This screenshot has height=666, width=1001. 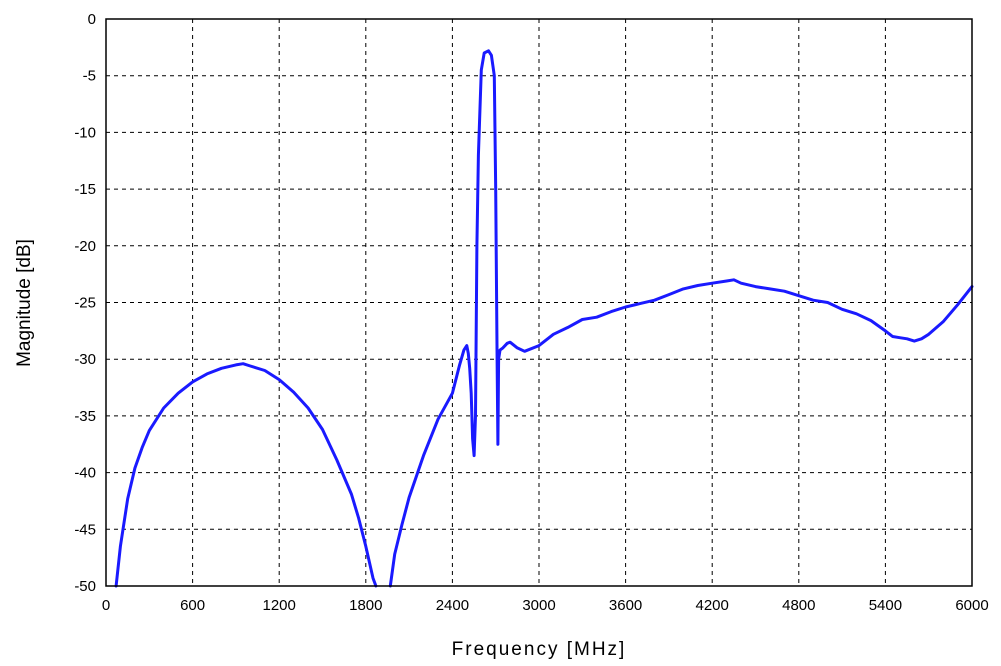 I want to click on x-tick-label: 1800, so click(x=365, y=605).